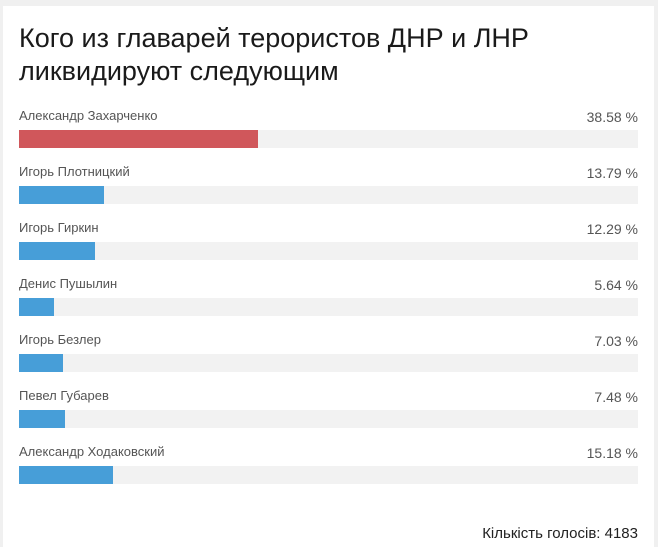  What do you see at coordinates (92, 451) in the screenshot?
I see `option-label: Александр Ходаковский` at bounding box center [92, 451].